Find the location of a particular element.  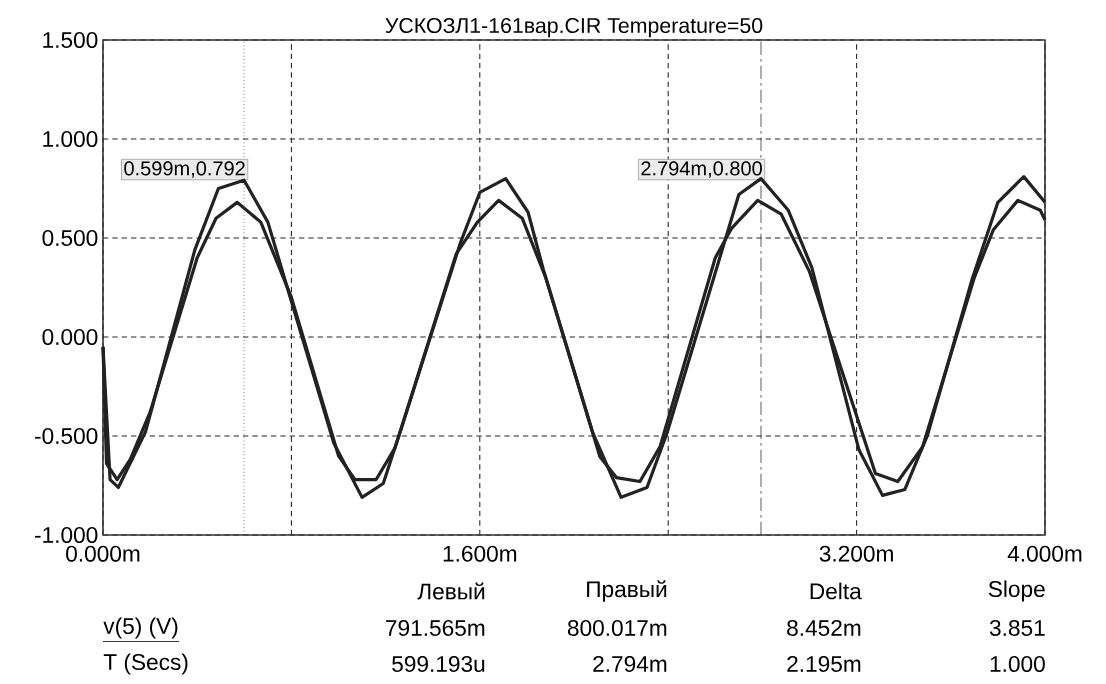

text: 1.000 is located at coordinates (1017, 664).